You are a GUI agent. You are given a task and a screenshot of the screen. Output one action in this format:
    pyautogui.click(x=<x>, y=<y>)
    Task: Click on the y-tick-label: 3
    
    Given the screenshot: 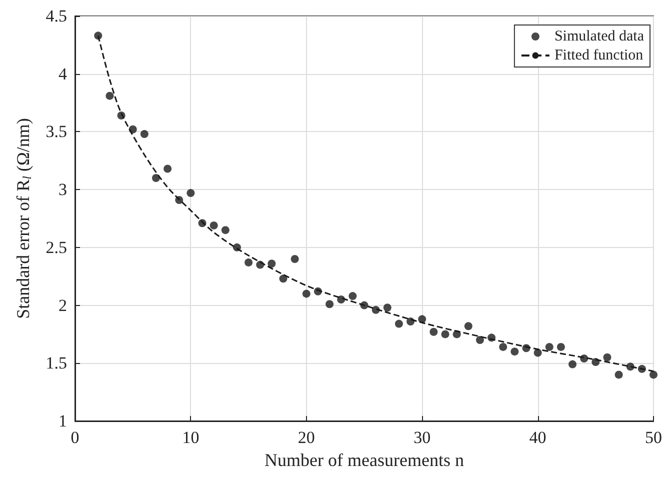 What is the action you would take?
    pyautogui.click(x=62, y=190)
    